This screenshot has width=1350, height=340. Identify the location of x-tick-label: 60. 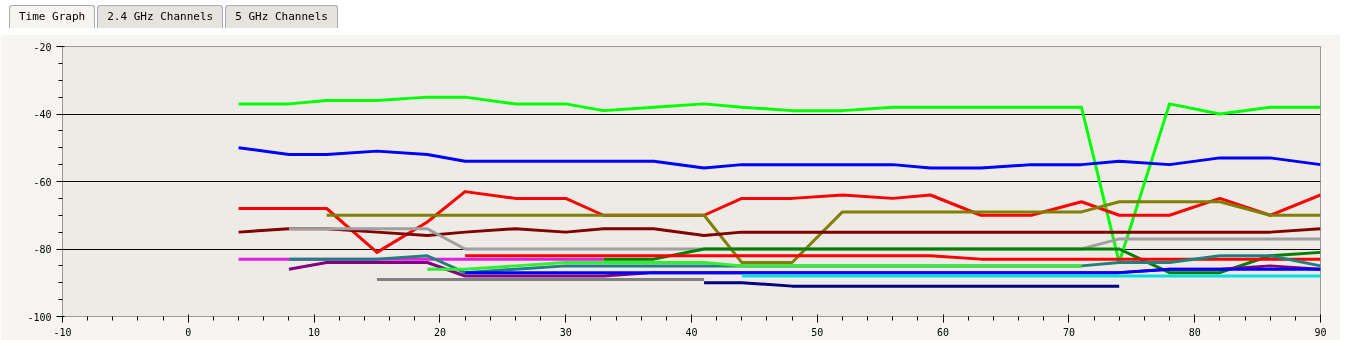
(943, 332).